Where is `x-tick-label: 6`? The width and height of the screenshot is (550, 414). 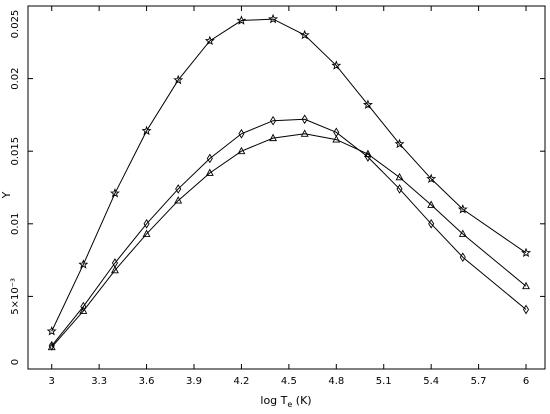 x-tick-label: 6 is located at coordinates (526, 381).